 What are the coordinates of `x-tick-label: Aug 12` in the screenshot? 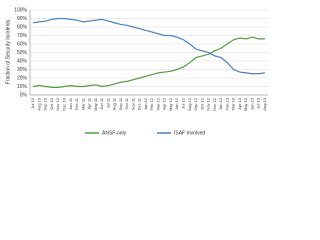 It's located at (189, 103).